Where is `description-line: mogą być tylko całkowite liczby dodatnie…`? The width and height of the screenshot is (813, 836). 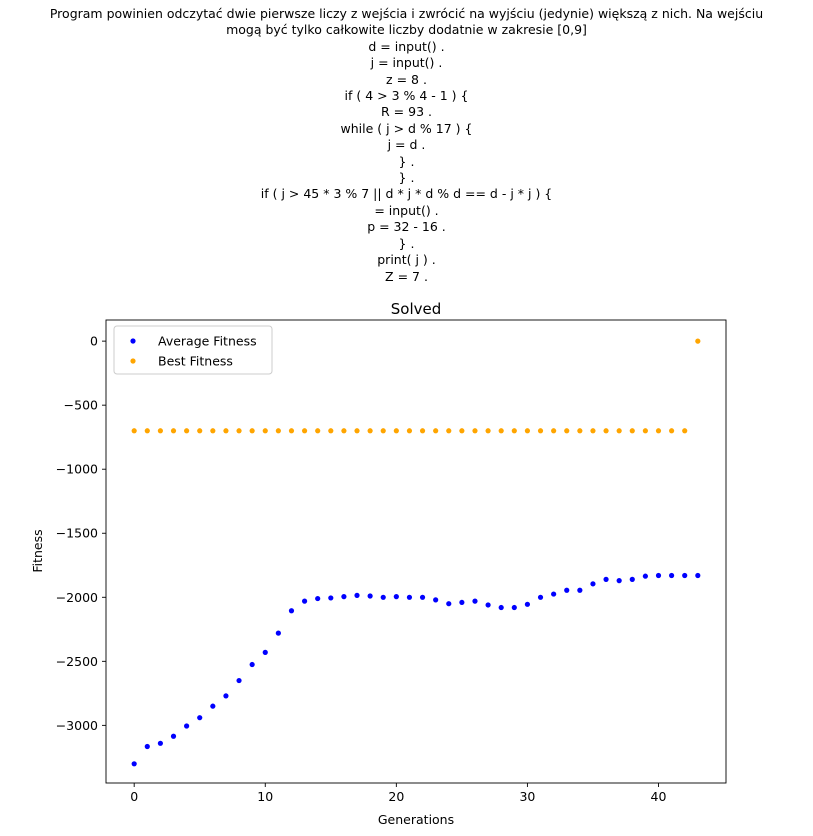
description-line: mogą być tylko całkowite liczby dodatnie… is located at coordinates (406, 30).